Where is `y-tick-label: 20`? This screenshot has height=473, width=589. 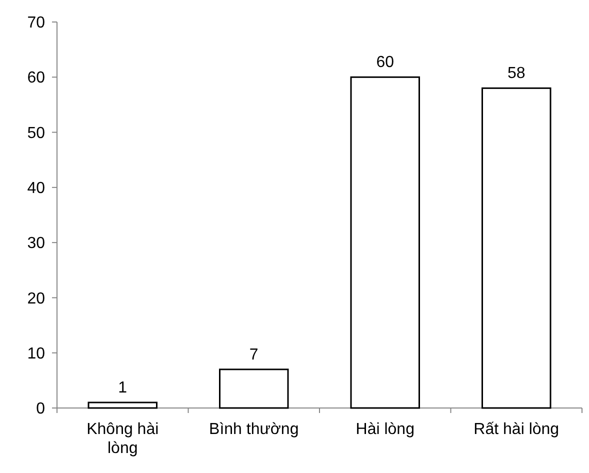 y-tick-label: 20 is located at coordinates (36, 299).